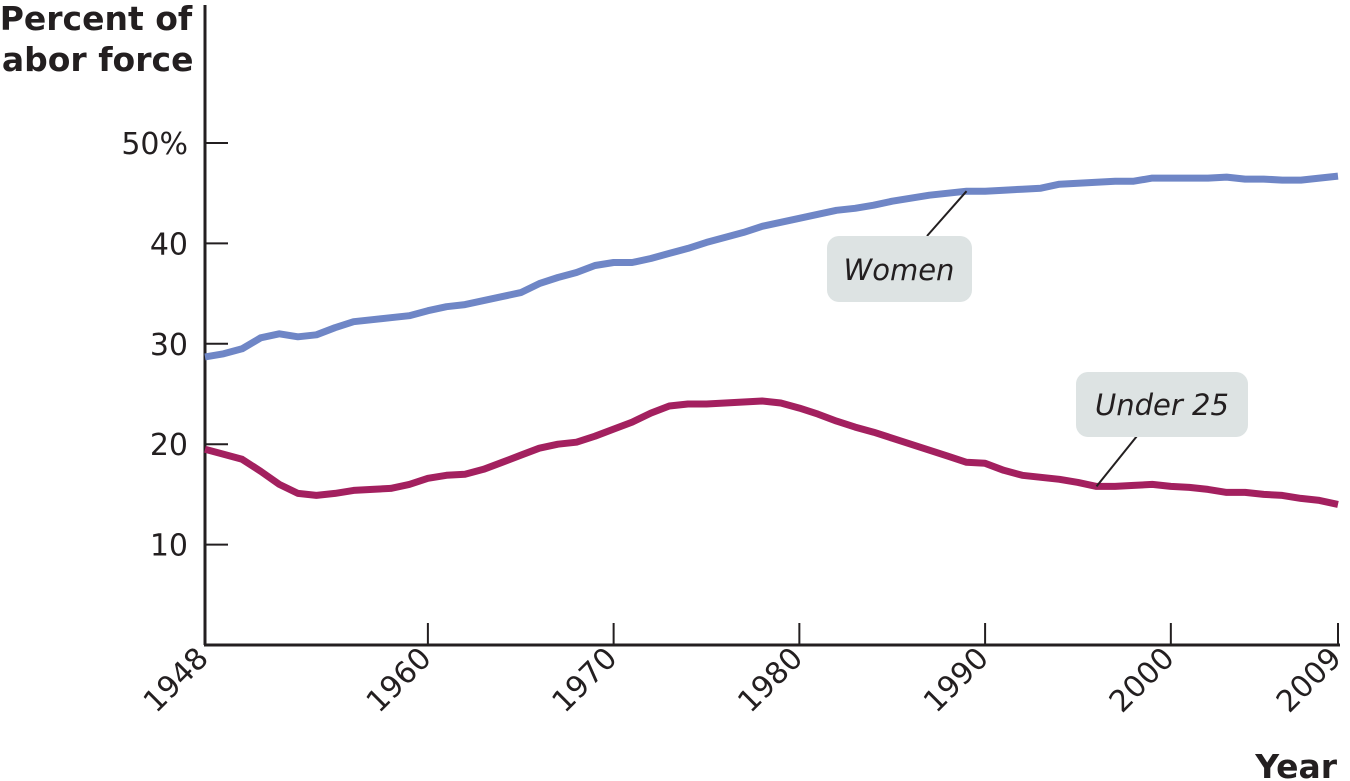  I want to click on under-25-label-box, so click(1162, 404).